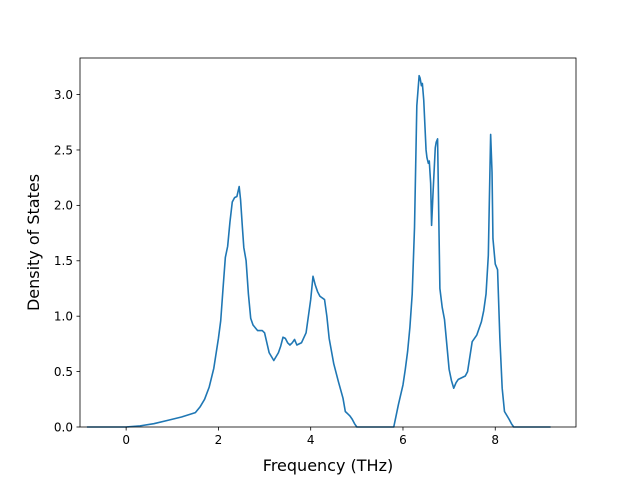 The image size is (640, 480). Describe the element at coordinates (63, 372) in the screenshot. I see `y-tick-label: 0.5` at that location.